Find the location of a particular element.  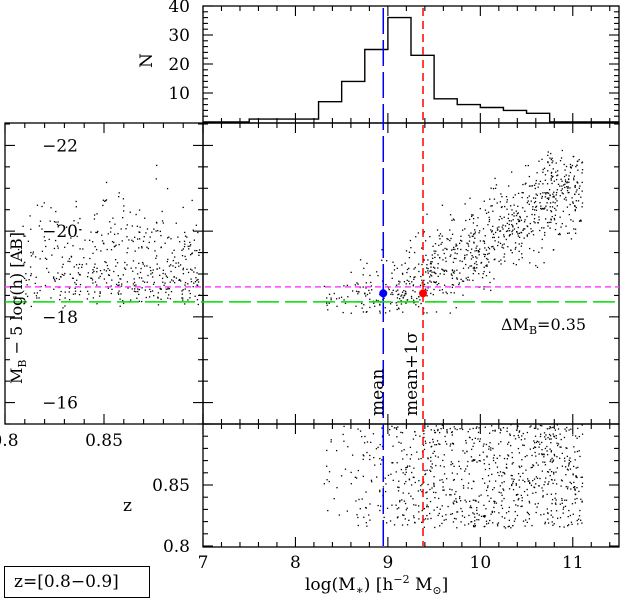

histogram-tick-label: 10 is located at coordinates (179, 94).